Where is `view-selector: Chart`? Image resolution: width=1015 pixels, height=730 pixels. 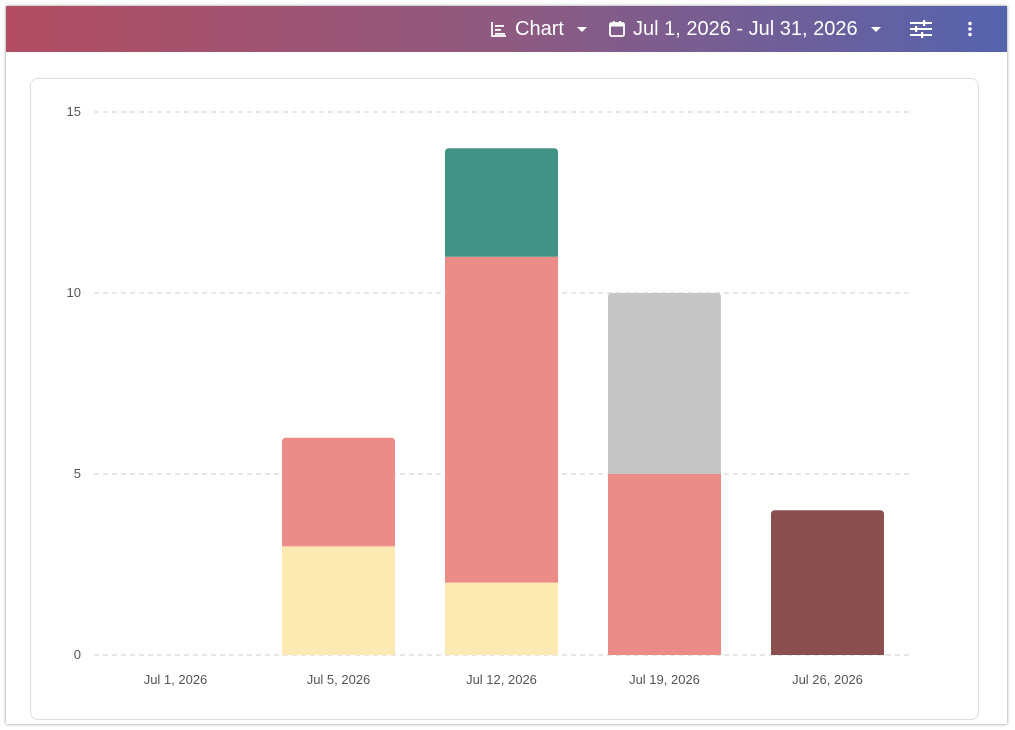
view-selector: Chart is located at coordinates (538, 29).